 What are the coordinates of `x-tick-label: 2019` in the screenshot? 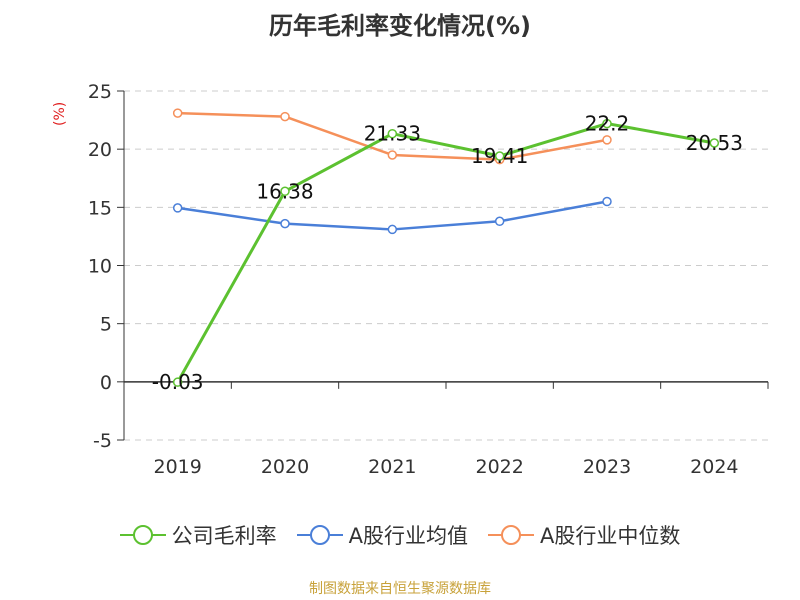 It's located at (177, 467).